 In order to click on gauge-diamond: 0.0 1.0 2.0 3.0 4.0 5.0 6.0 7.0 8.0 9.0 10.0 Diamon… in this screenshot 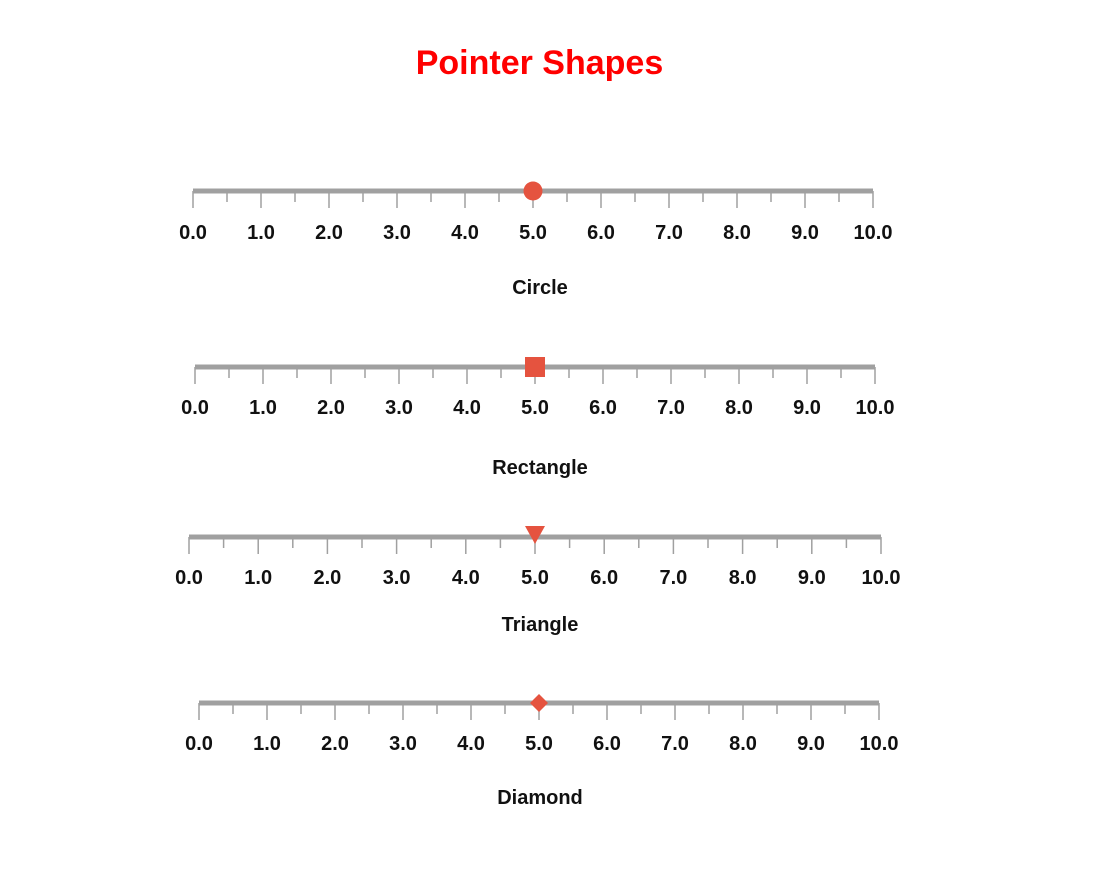, I will do `click(541, 751)`.